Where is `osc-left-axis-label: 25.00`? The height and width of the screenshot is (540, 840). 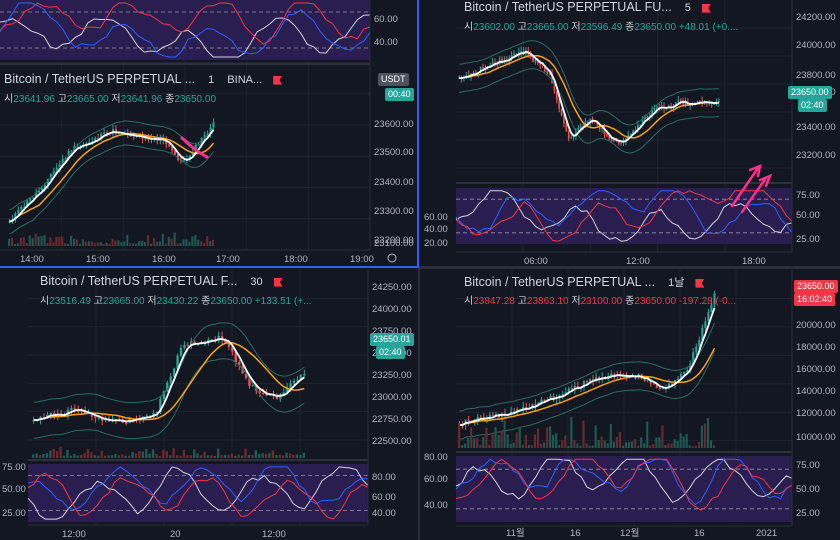
osc-left-axis-label: 25.00 is located at coordinates (14, 513).